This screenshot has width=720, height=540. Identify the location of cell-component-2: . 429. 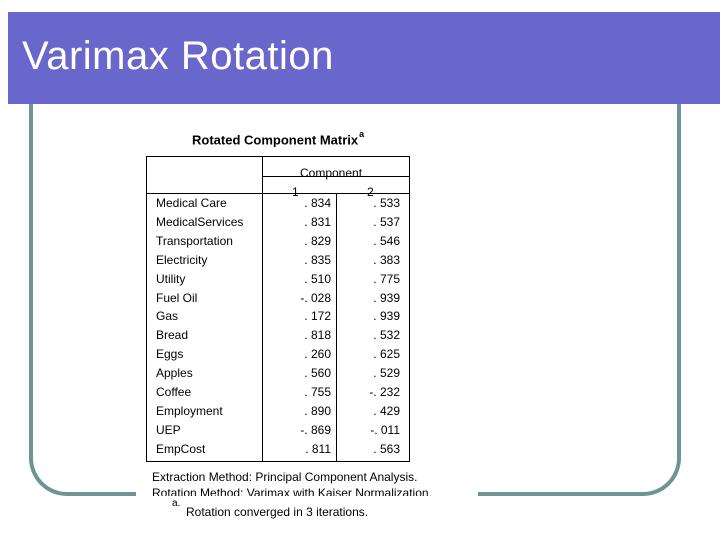
(386, 411).